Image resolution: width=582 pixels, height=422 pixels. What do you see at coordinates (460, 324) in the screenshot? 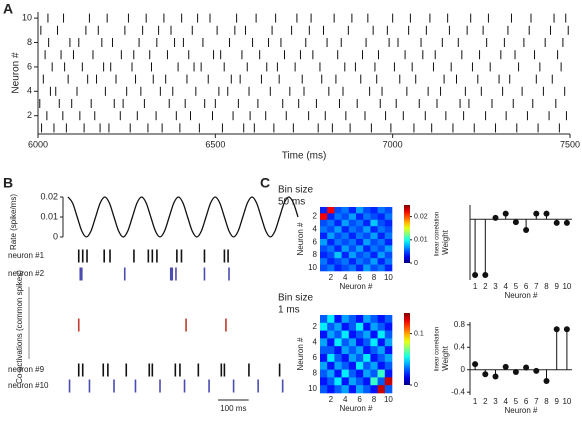
I see `y-tick-label: 0.8` at bounding box center [460, 324].